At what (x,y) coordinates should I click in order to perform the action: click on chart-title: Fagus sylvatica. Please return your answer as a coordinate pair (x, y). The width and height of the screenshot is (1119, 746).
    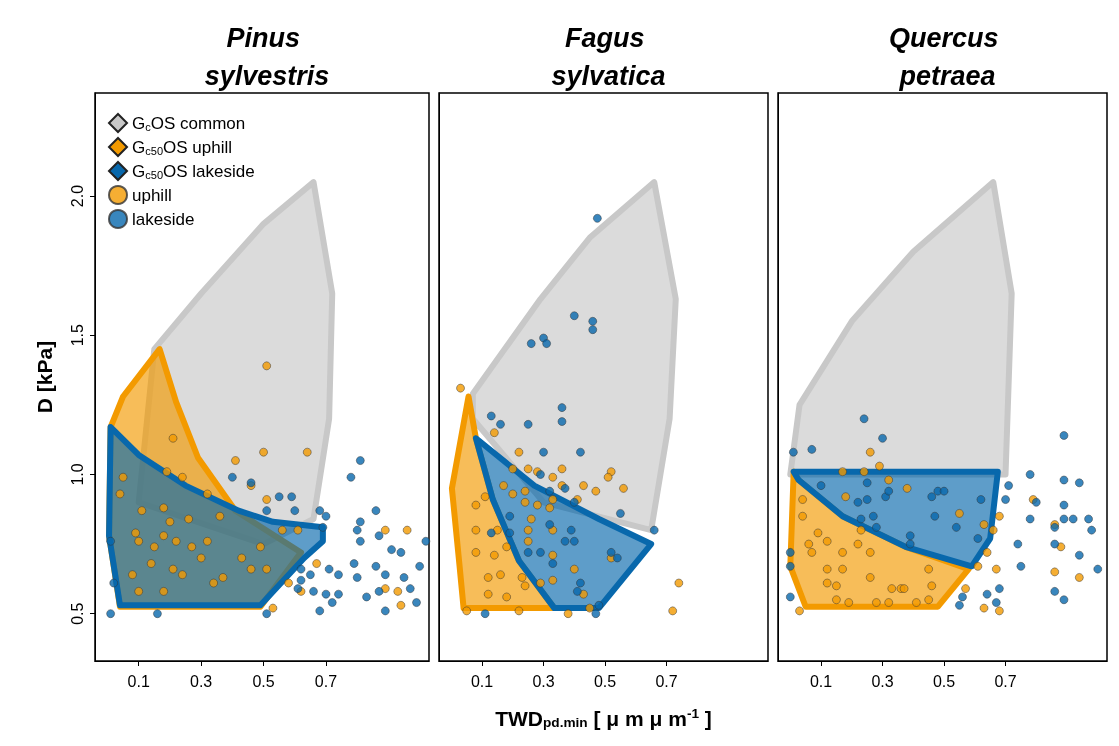
    Looking at the image, I should click on (608, 57).